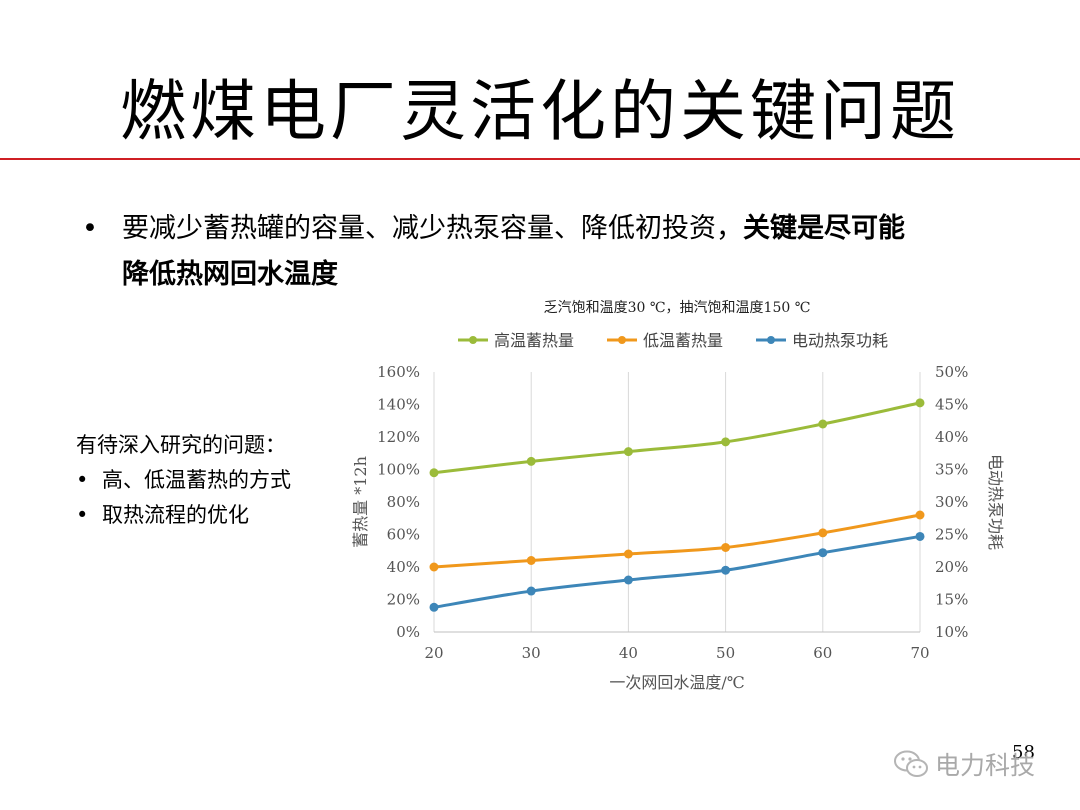  I want to click on watermark-text: 电力科技, so click(985, 765).